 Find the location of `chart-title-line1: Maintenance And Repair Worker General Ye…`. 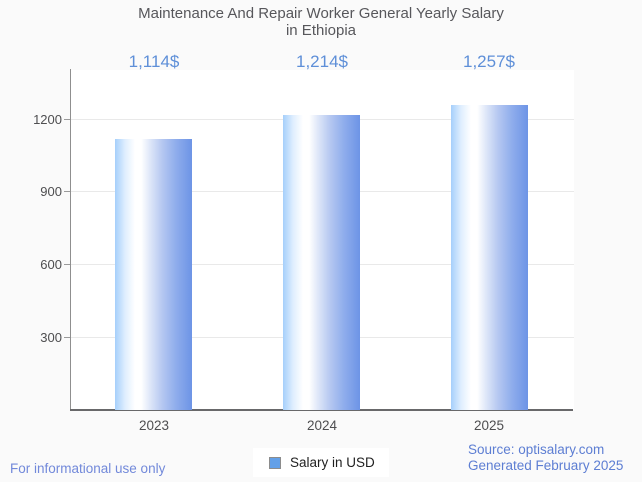

chart-title-line1: Maintenance And Repair Worker General Ye… is located at coordinates (321, 13).